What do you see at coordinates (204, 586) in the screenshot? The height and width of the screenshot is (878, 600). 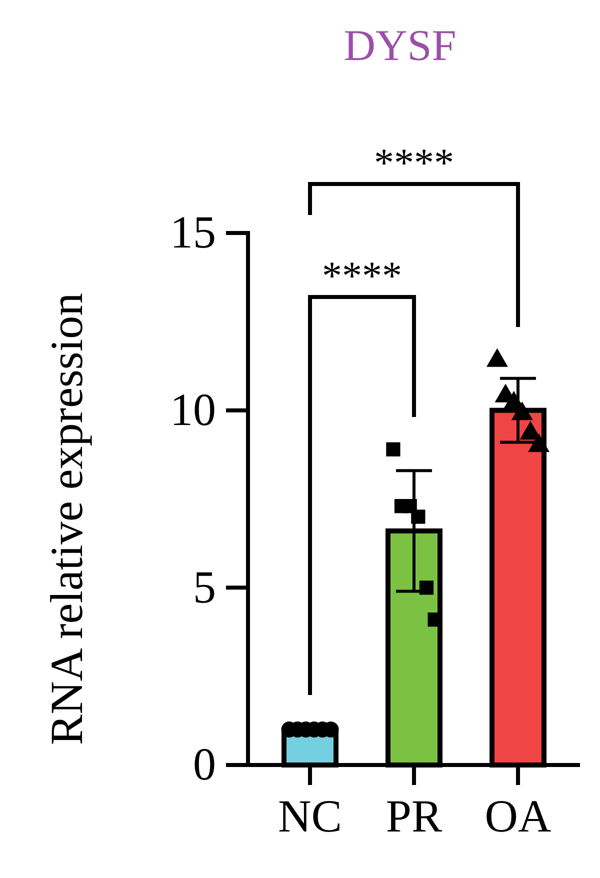 I see `y-tick-label: 5` at bounding box center [204, 586].